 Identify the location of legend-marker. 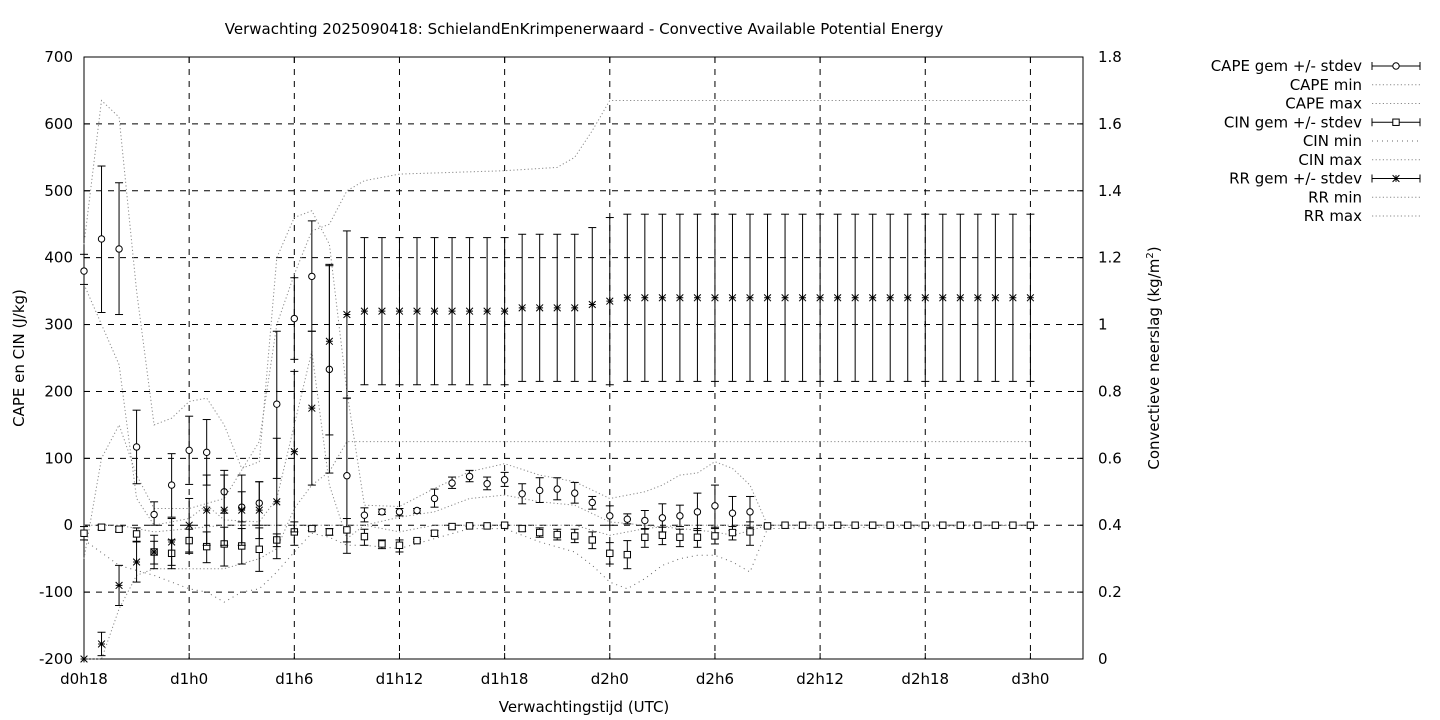
(1396, 66).